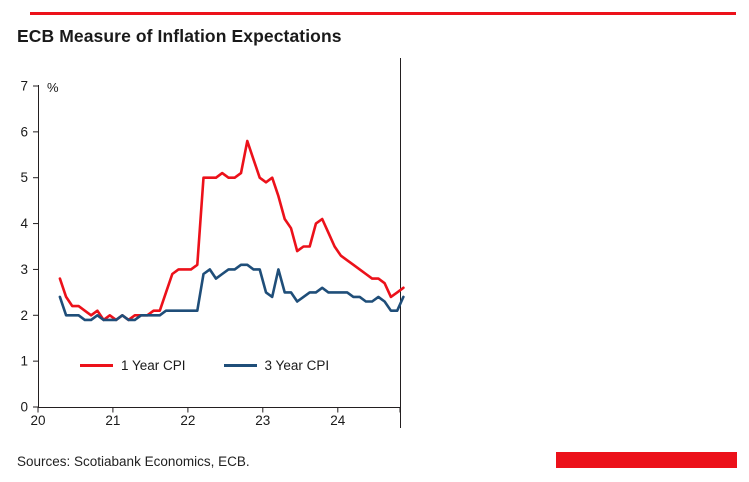  What do you see at coordinates (24, 361) in the screenshot?
I see `svg-text: 1` at bounding box center [24, 361].